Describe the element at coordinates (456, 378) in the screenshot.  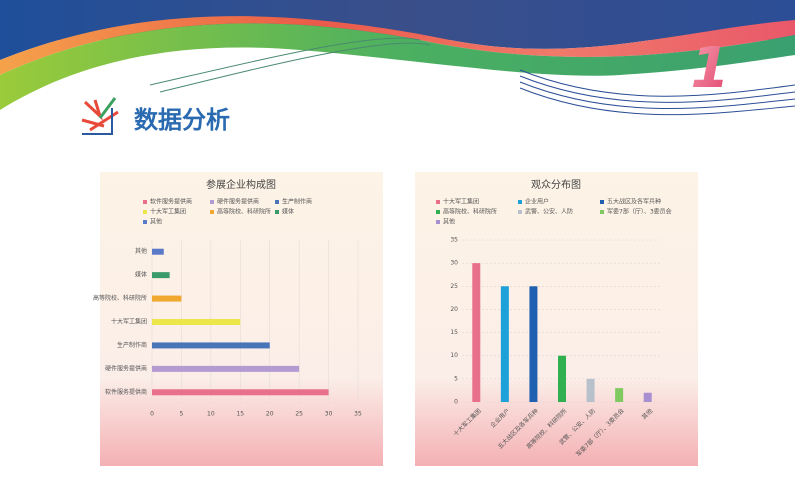
I see `y-tick-label: 5` at that location.